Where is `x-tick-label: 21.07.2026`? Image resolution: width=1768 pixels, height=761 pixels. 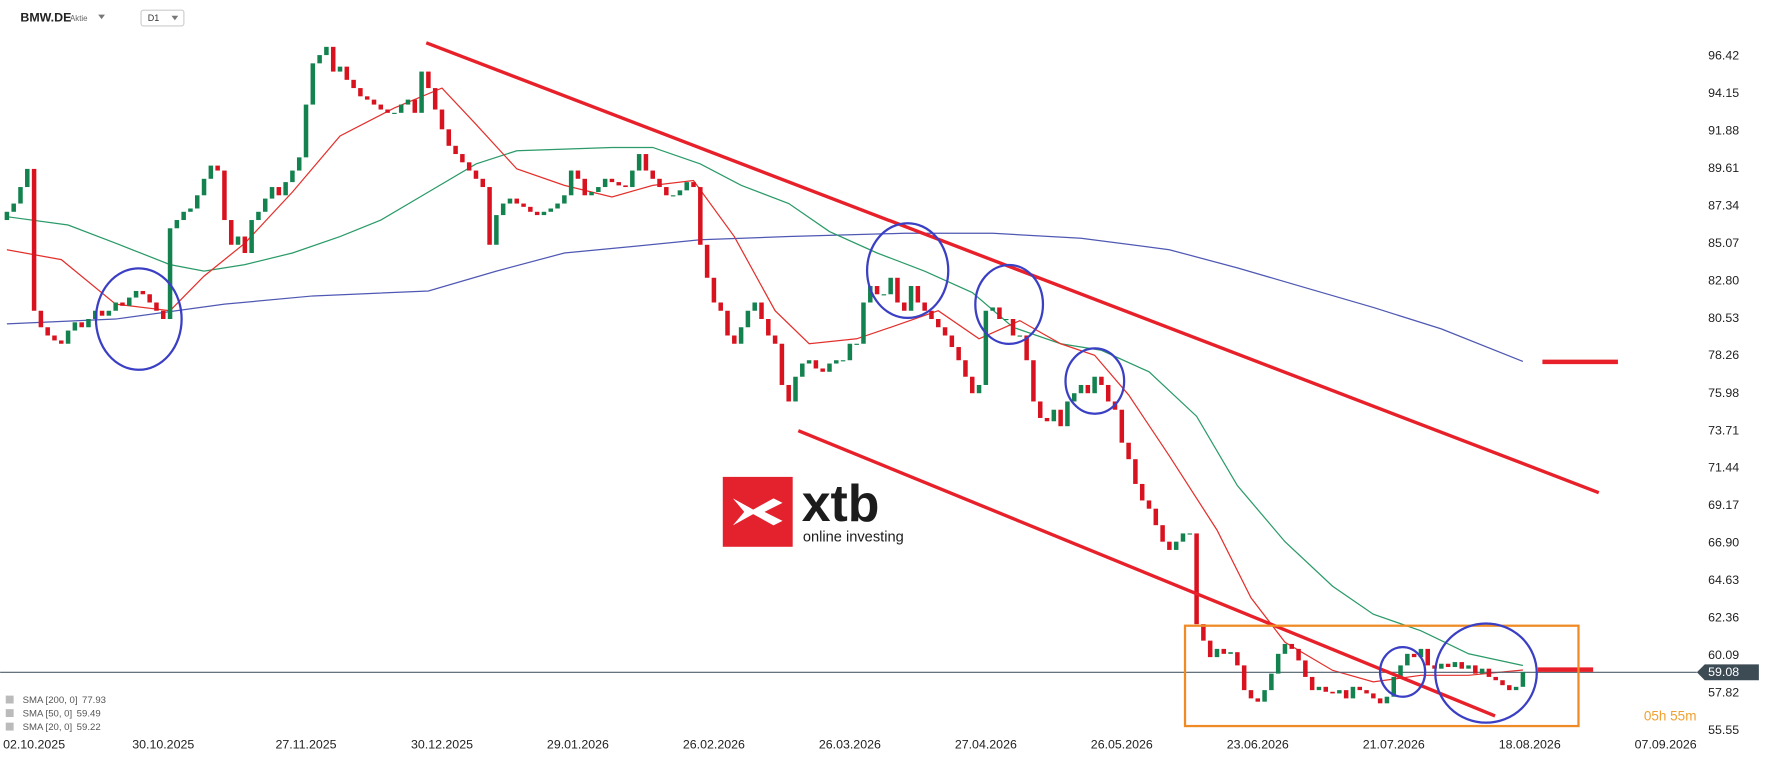 x-tick-label: 21.07.2026 is located at coordinates (1394, 744).